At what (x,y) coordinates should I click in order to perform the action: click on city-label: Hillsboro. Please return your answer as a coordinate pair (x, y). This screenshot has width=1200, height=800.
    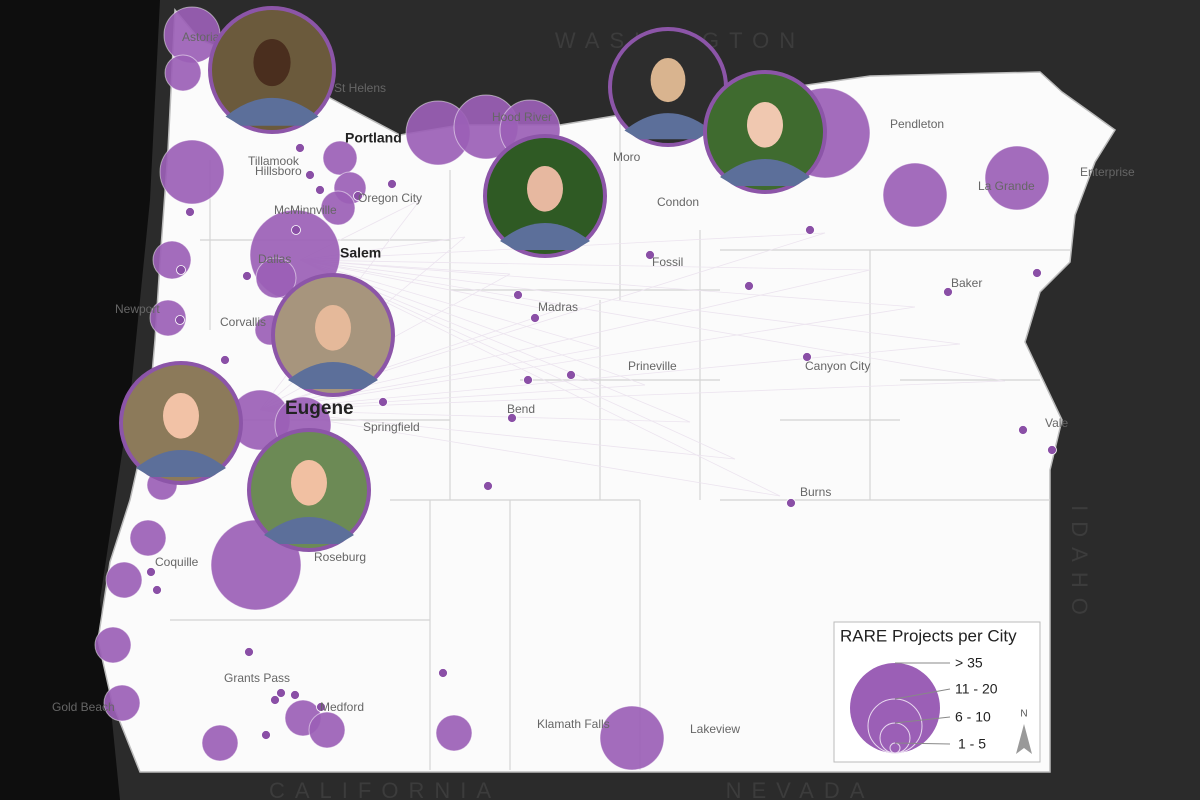
    Looking at the image, I should click on (278, 171).